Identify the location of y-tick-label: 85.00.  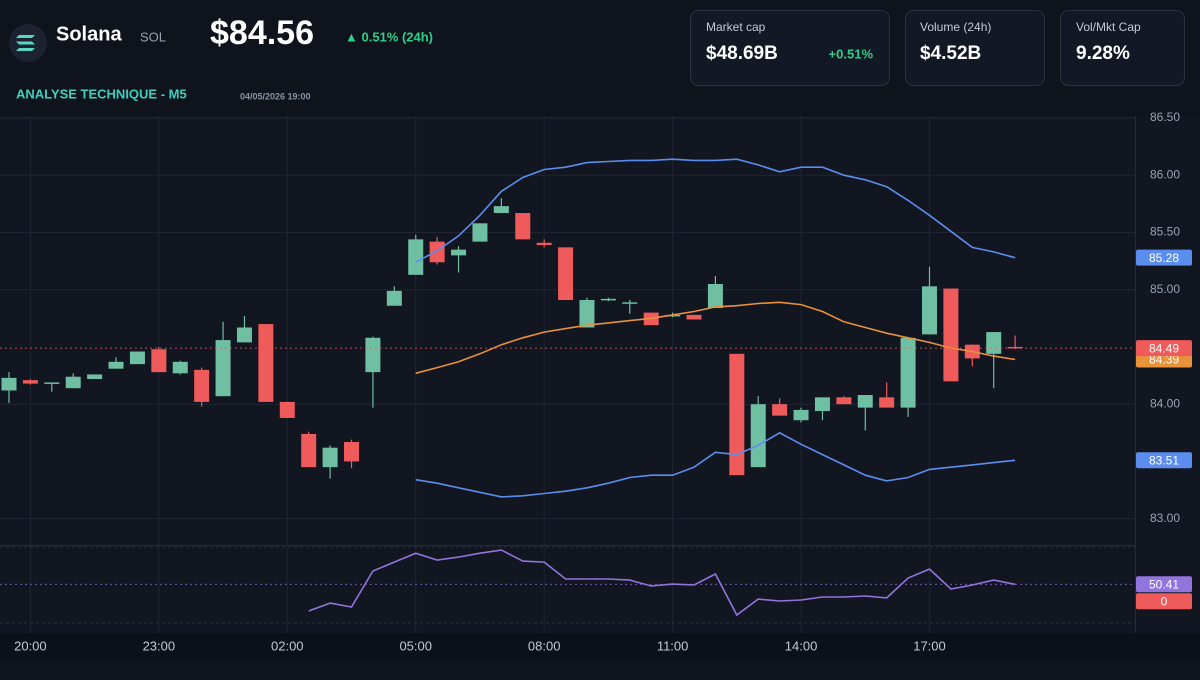
(1165, 289).